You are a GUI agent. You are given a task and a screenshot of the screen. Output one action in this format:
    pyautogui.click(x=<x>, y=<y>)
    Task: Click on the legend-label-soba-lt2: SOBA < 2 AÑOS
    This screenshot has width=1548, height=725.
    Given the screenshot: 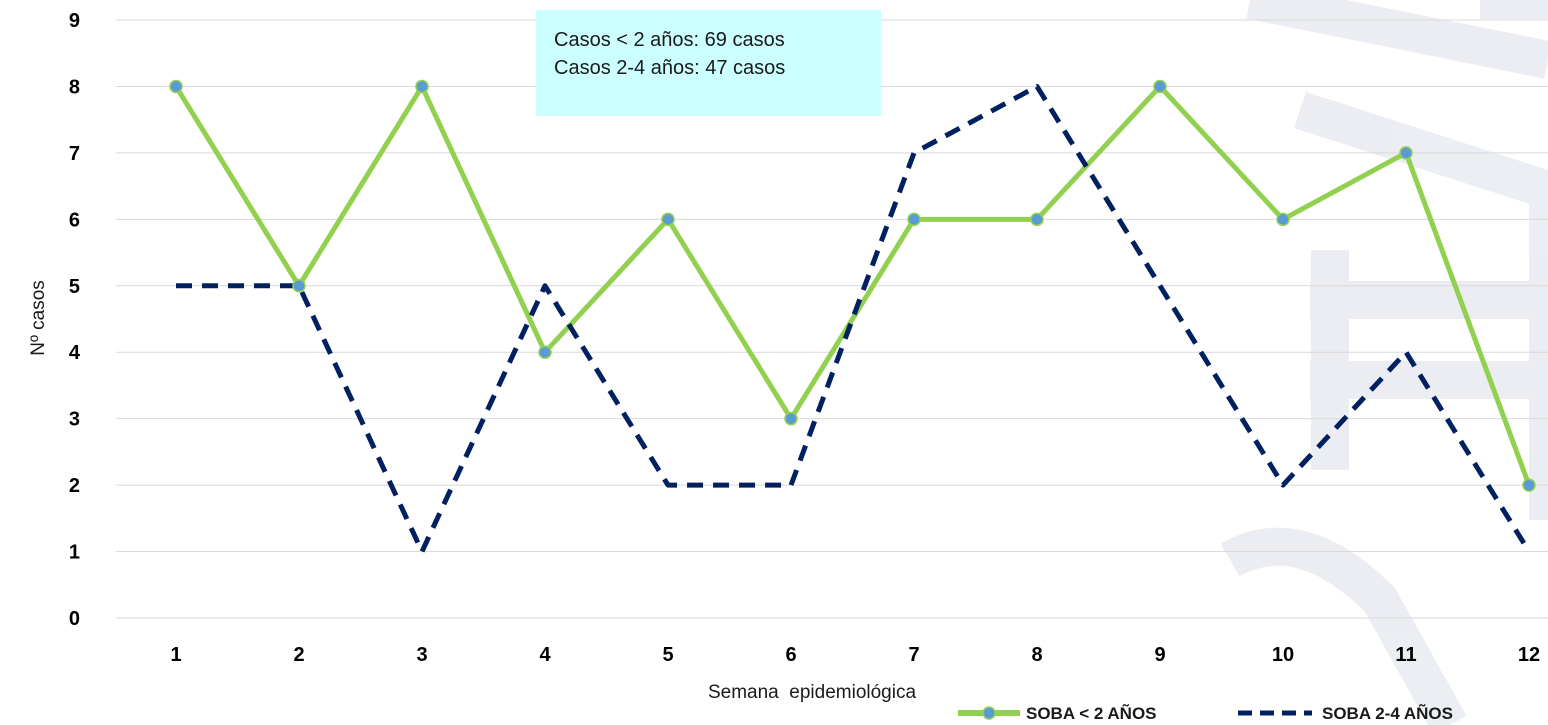 What is the action you would take?
    pyautogui.click(x=1091, y=713)
    